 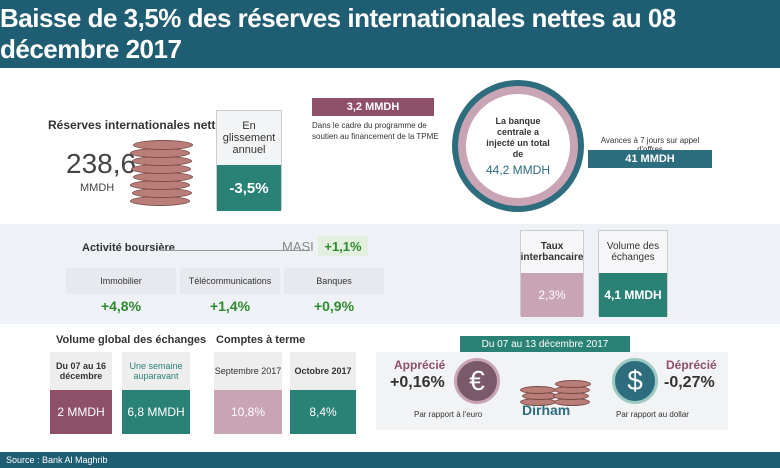 I want to click on volume-box: Volume des échanges 4,1 MMDH, so click(x=633, y=273).